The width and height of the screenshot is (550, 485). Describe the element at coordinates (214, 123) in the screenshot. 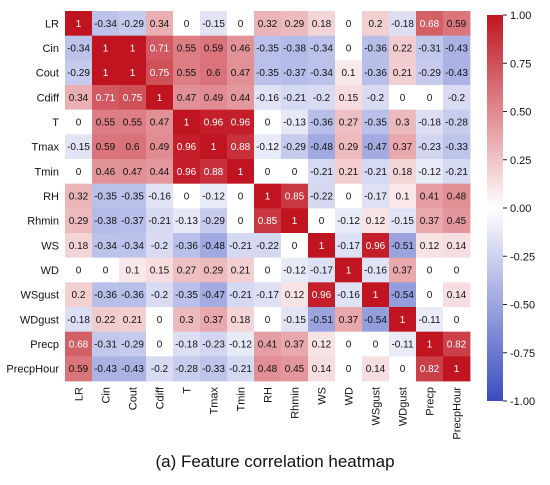

I see `heatmap-cell-value: 0.96` at that location.